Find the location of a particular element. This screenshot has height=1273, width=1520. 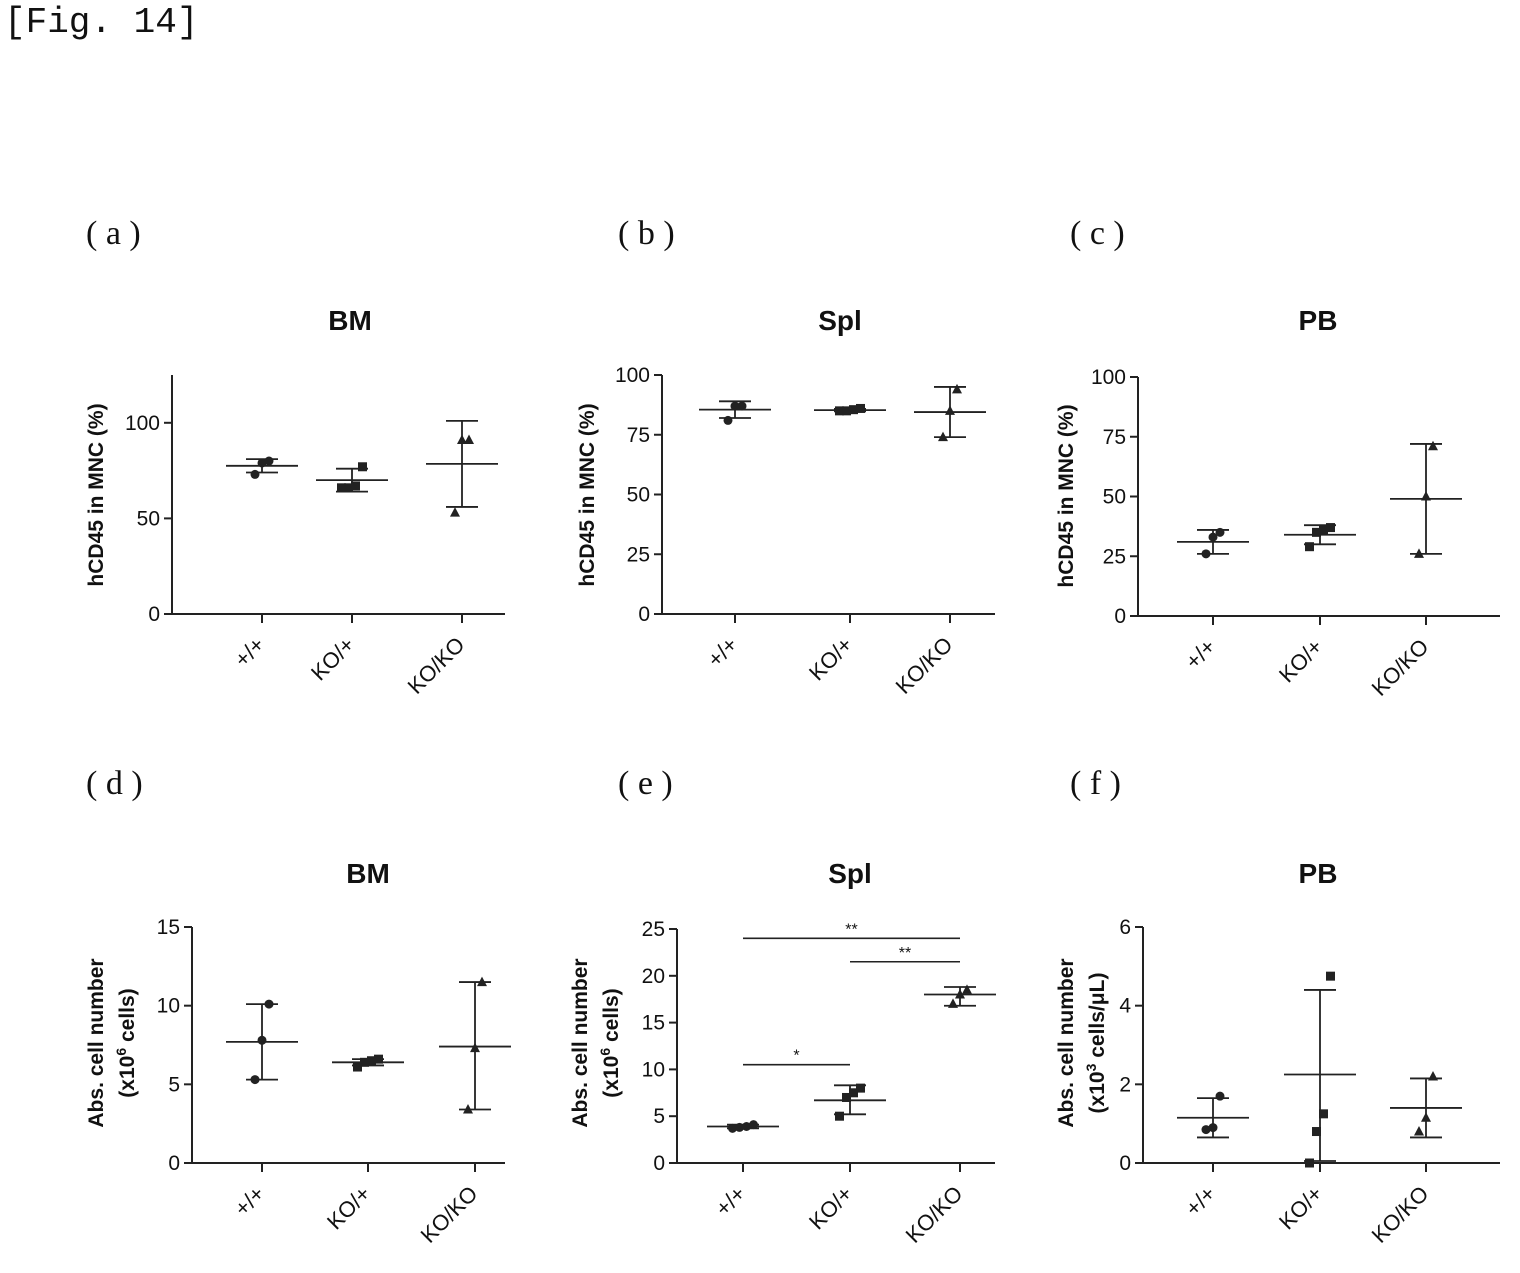

y-tick-label: 4 is located at coordinates (1125, 1006).